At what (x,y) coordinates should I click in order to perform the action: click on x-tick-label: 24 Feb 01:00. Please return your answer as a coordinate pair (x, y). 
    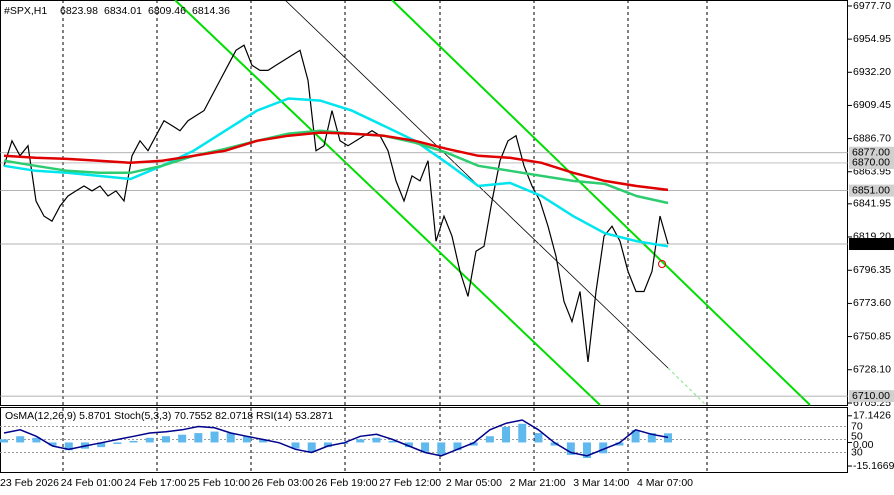
    Looking at the image, I should click on (92, 483).